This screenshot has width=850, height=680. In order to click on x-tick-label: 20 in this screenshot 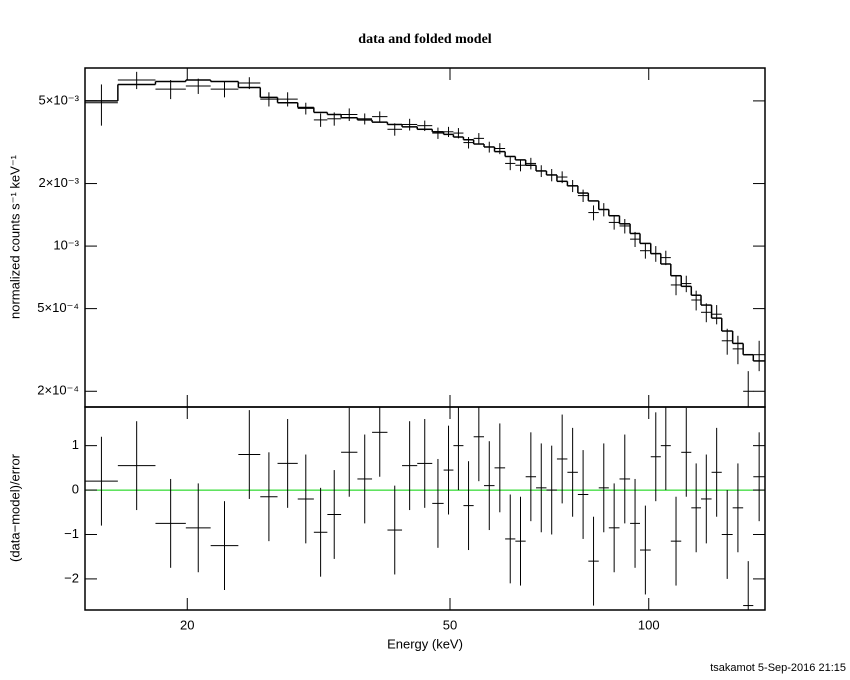, I will do `click(187, 624)`.